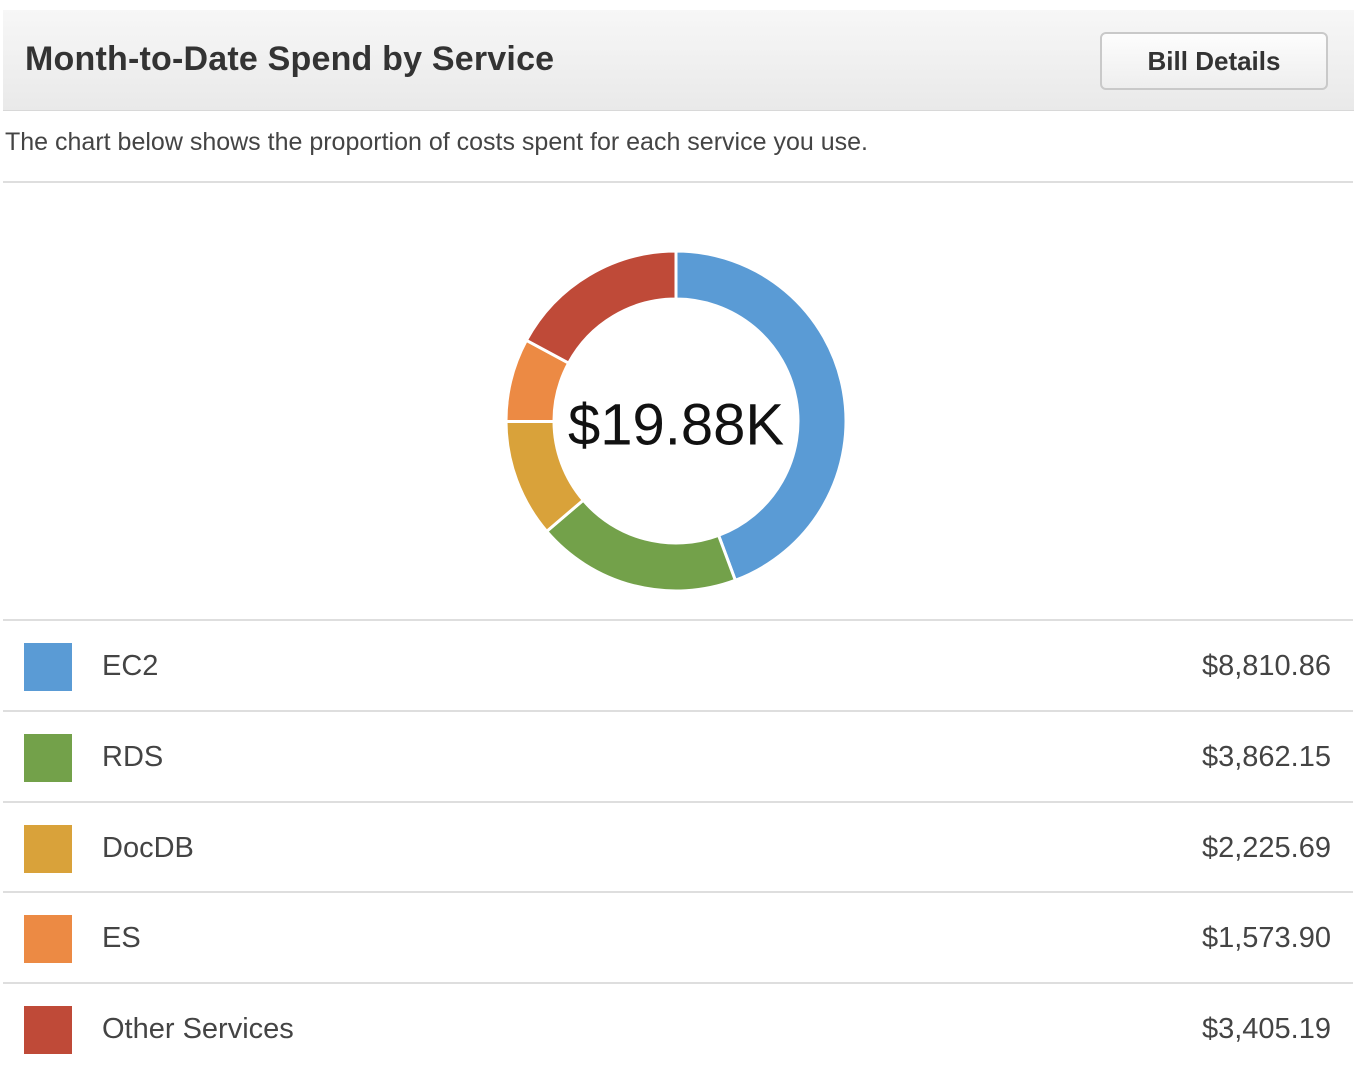 The width and height of the screenshot is (1362, 1074). I want to click on legend-label: Other Services, so click(198, 1029).